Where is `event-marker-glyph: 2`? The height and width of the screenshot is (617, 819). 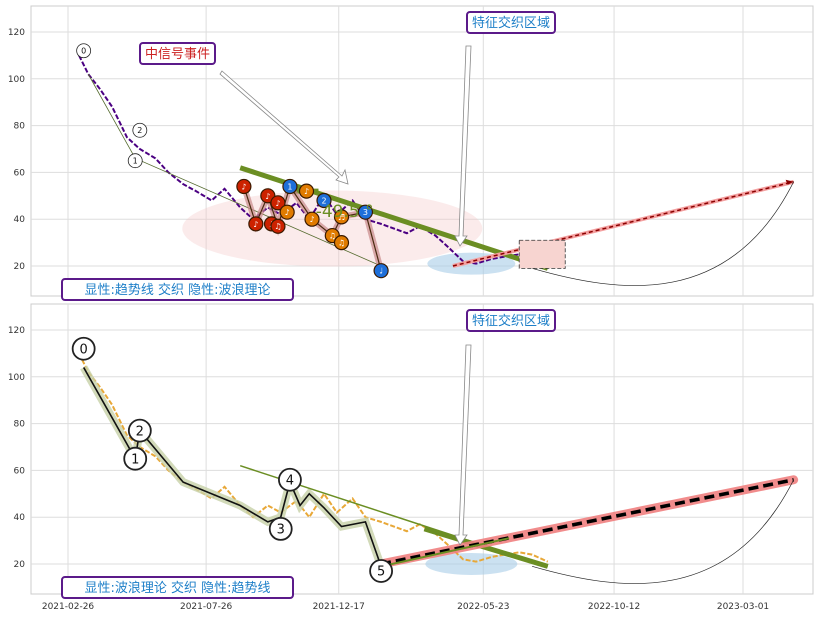
event-marker-glyph: 2 is located at coordinates (323, 200).